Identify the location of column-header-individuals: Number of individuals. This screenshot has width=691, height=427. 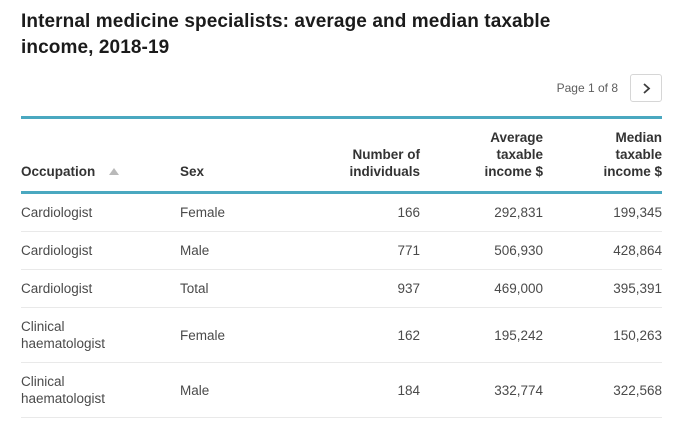
(355, 155).